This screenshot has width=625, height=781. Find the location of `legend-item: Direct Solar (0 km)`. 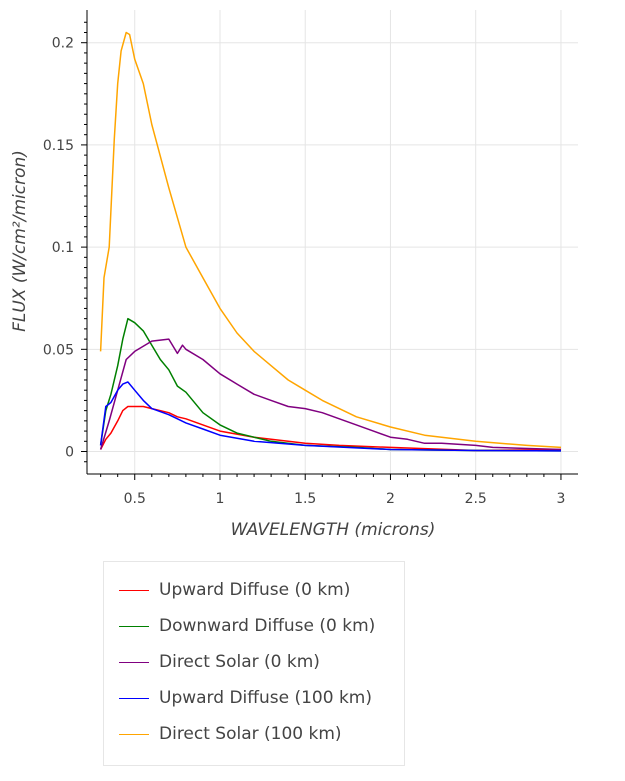

legend-item: Direct Solar (0 km) is located at coordinates (219, 662).